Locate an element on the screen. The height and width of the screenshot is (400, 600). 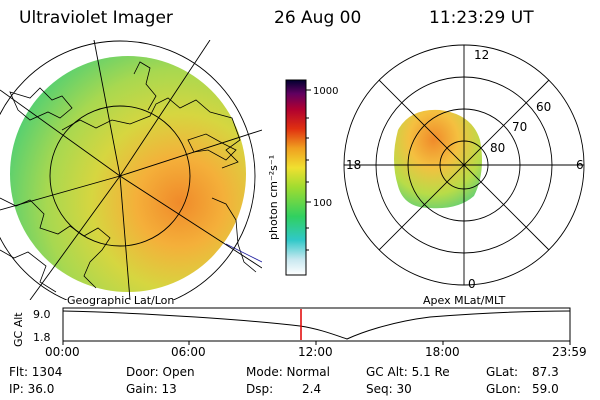
mlt-label-6: 6 is located at coordinates (580, 165).